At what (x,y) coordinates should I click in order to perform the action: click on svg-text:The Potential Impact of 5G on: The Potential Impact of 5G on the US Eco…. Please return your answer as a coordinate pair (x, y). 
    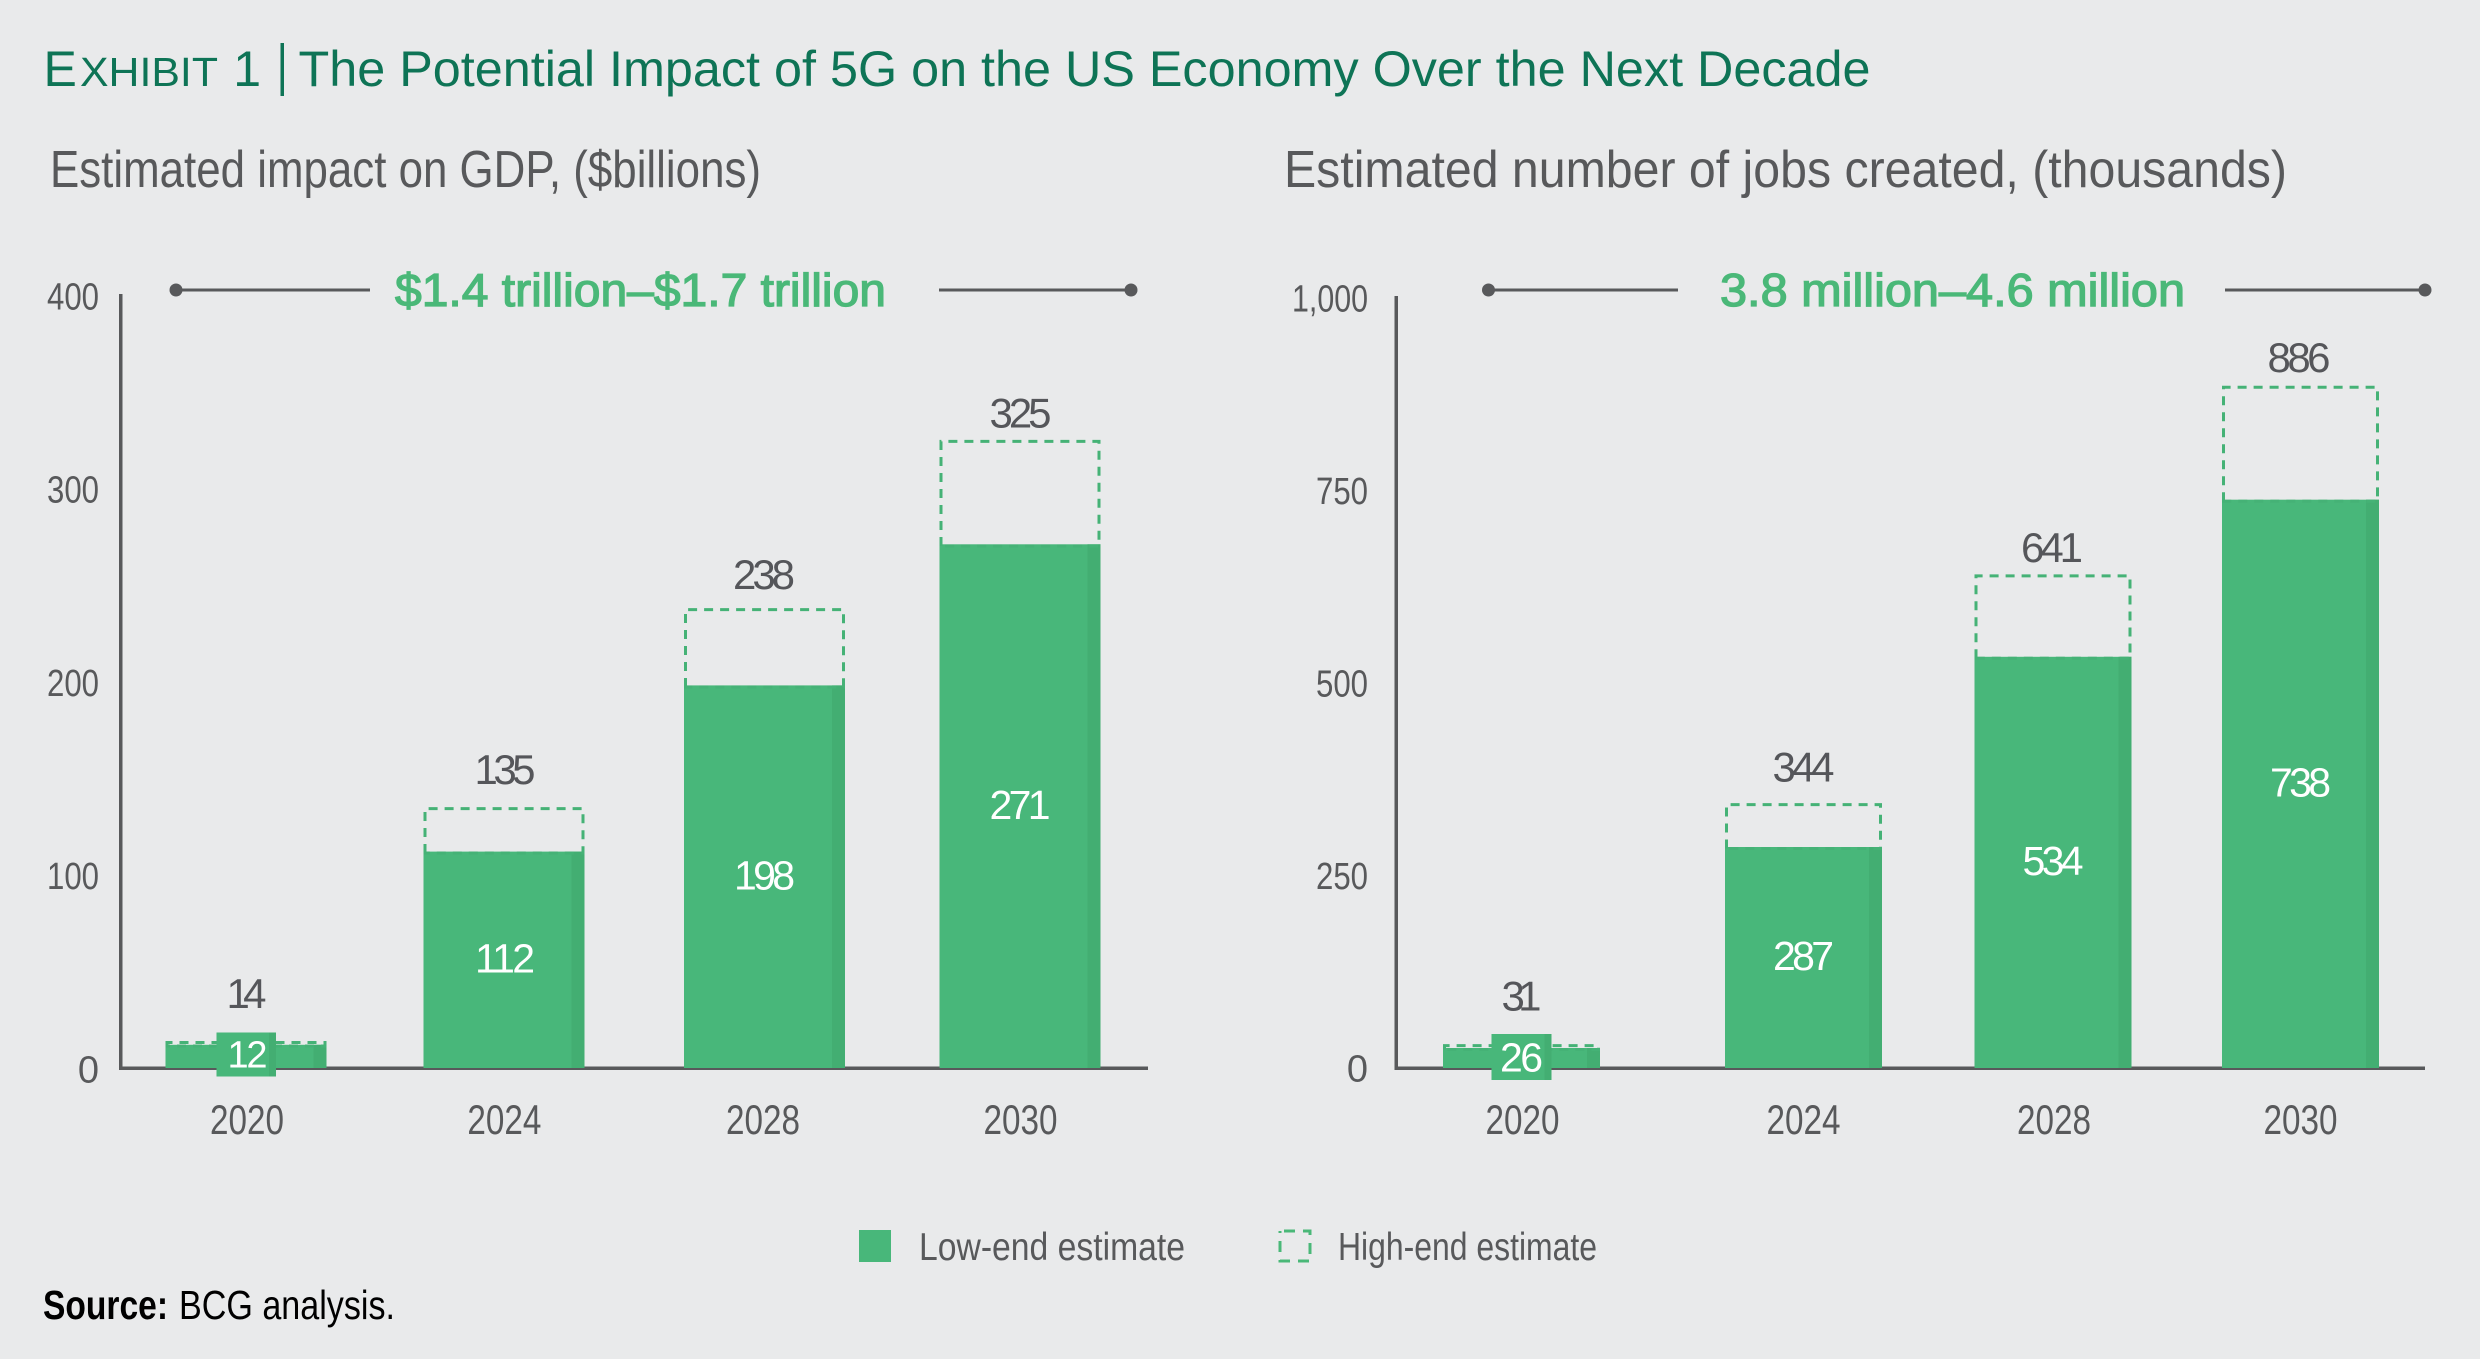
    Looking at the image, I should click on (1085, 69).